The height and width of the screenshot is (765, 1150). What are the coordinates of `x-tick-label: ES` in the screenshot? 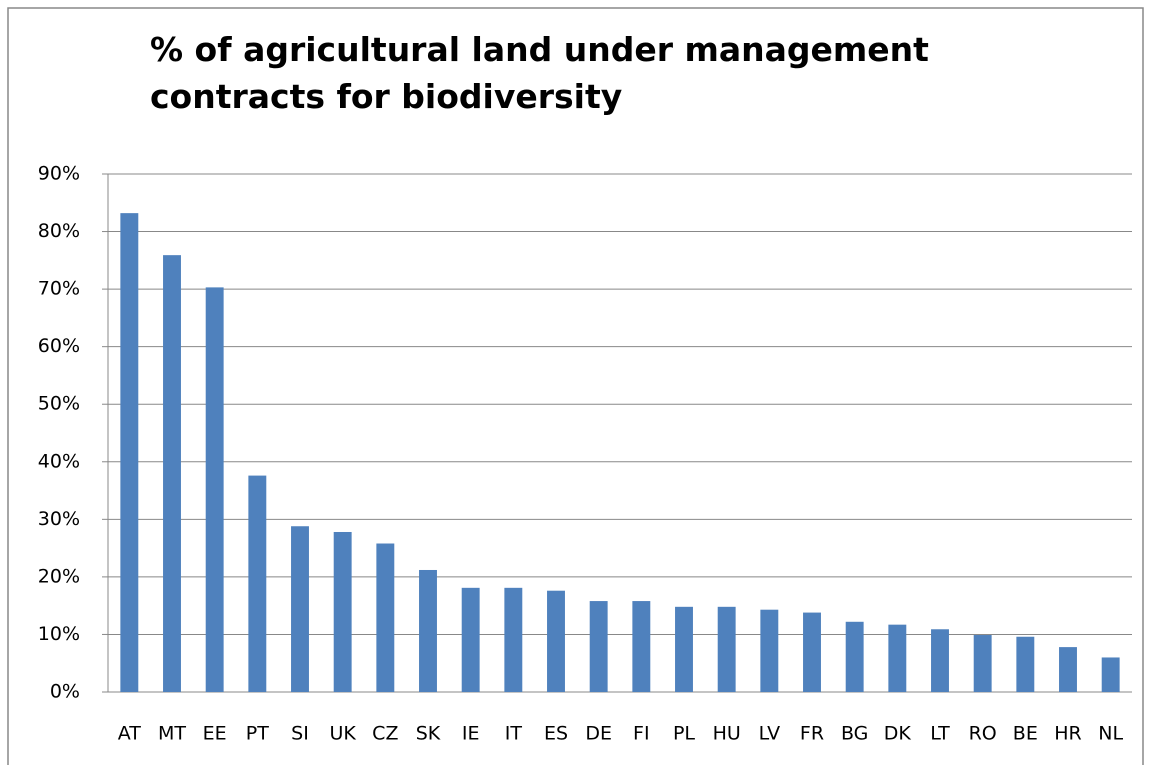 It's located at (556, 734).